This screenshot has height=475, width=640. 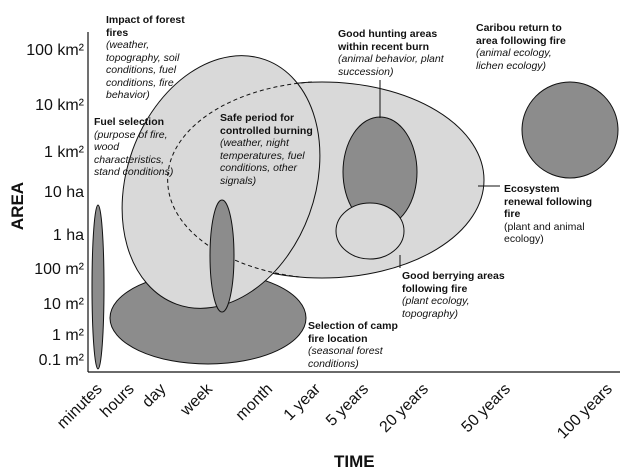 I want to click on ecosystem-renewal-detail: (plant and animal ecology), so click(x=544, y=233).